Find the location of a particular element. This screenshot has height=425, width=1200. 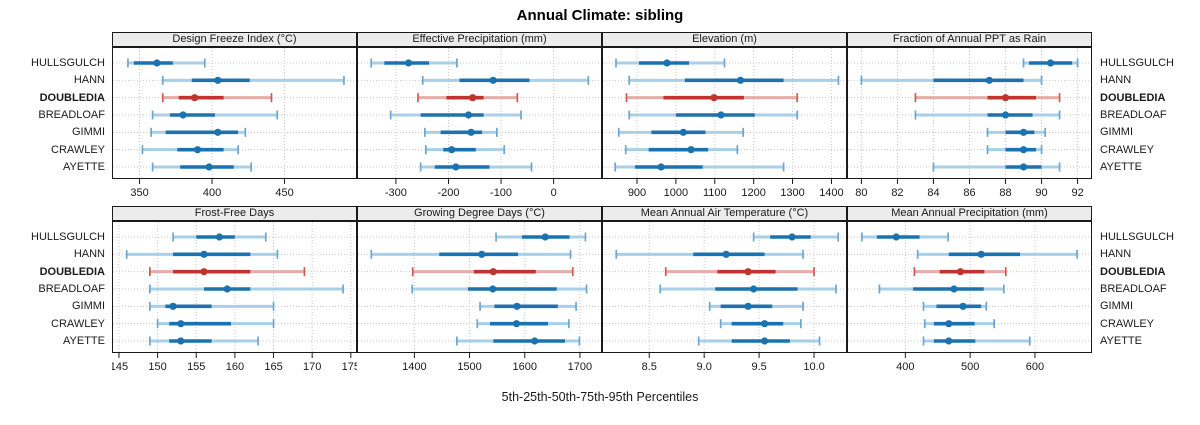

x-tick-label: 84 is located at coordinates (933, 193).